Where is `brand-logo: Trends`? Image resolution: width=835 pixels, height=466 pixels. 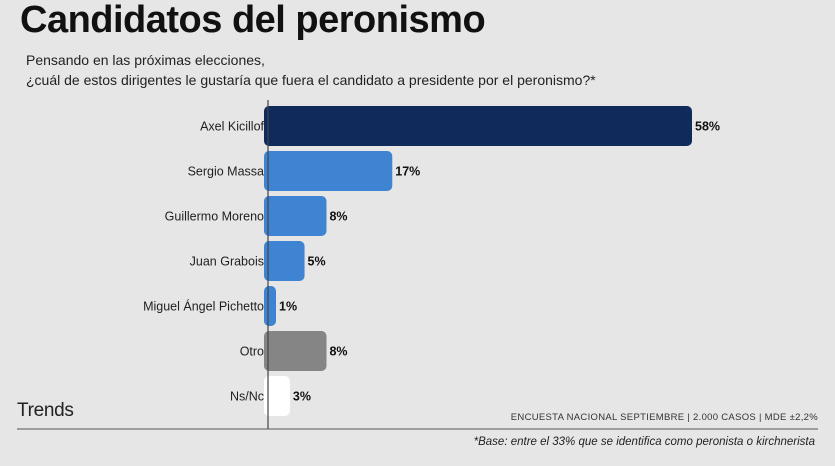 brand-logo: Trends is located at coordinates (45, 410).